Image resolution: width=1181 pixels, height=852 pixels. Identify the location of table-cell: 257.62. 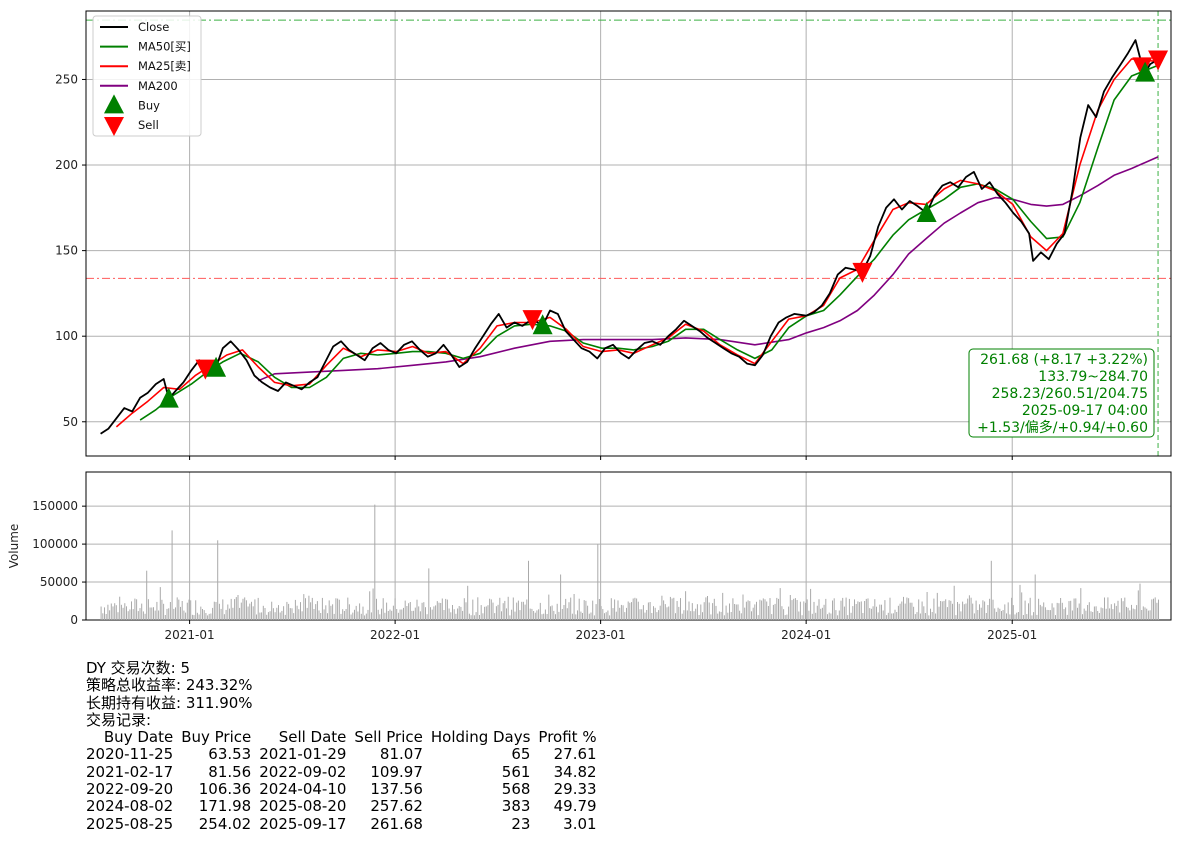
(396, 806).